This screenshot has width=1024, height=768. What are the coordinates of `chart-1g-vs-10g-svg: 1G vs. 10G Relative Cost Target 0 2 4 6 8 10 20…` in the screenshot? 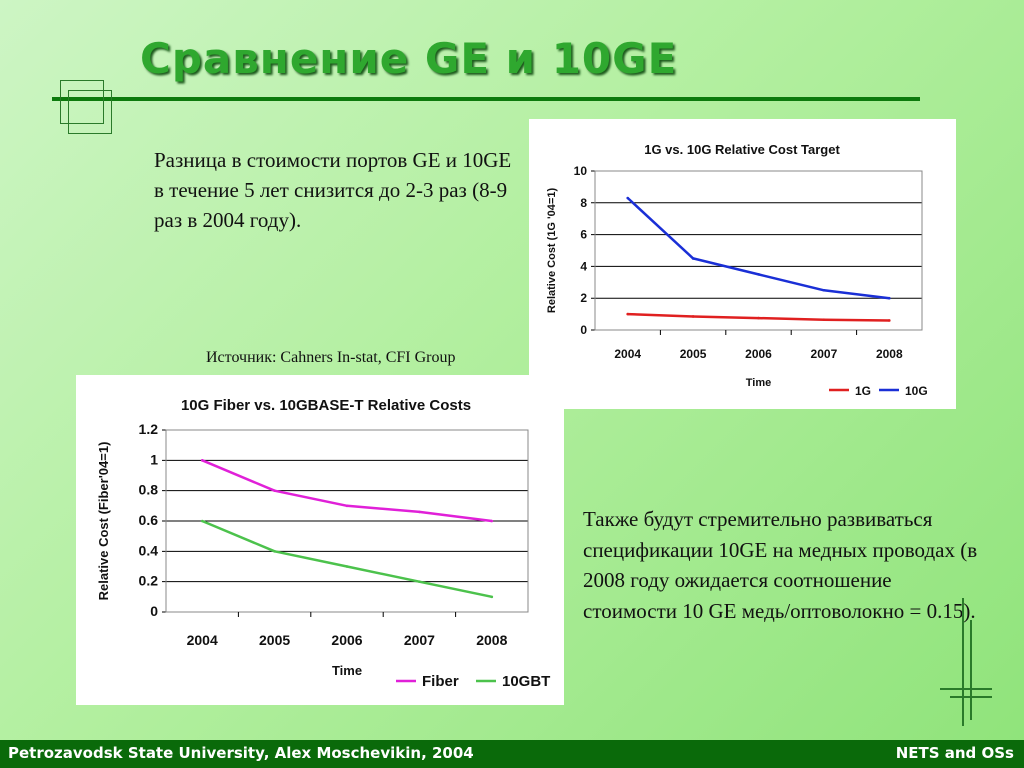 It's located at (737, 270).